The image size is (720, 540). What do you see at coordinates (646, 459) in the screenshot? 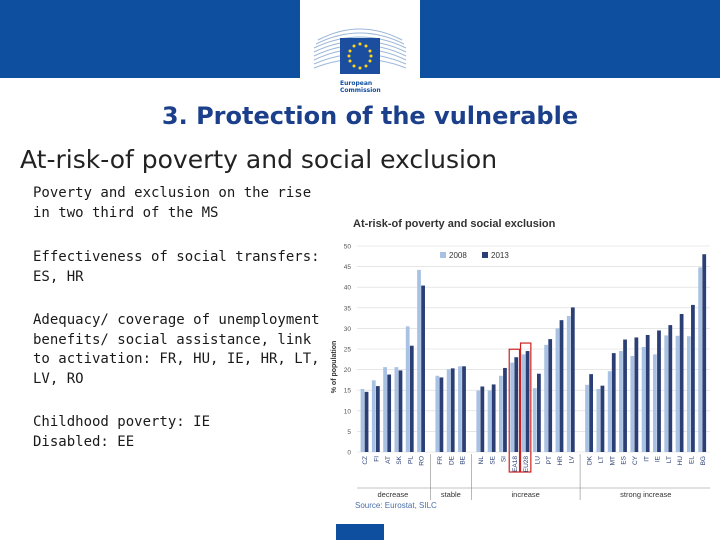
I see `x-tick-label: IT` at bounding box center [646, 459].